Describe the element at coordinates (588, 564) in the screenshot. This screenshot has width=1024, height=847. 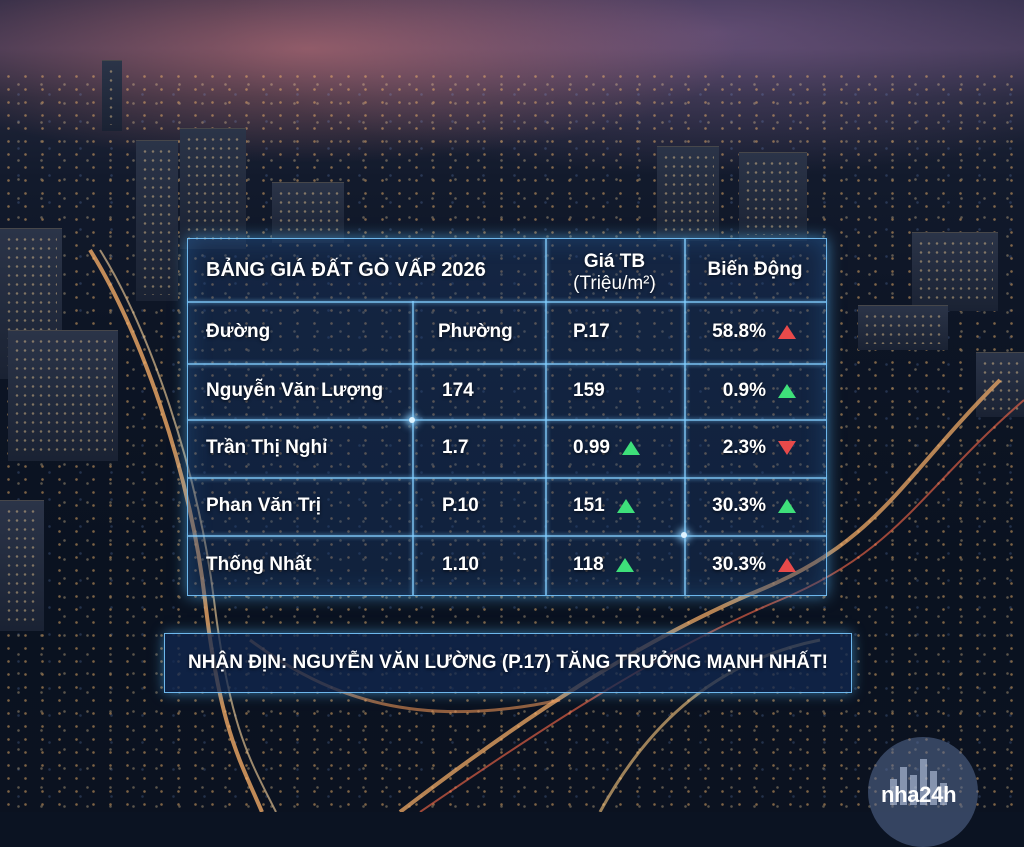
I see `table-cell-text: 118` at that location.